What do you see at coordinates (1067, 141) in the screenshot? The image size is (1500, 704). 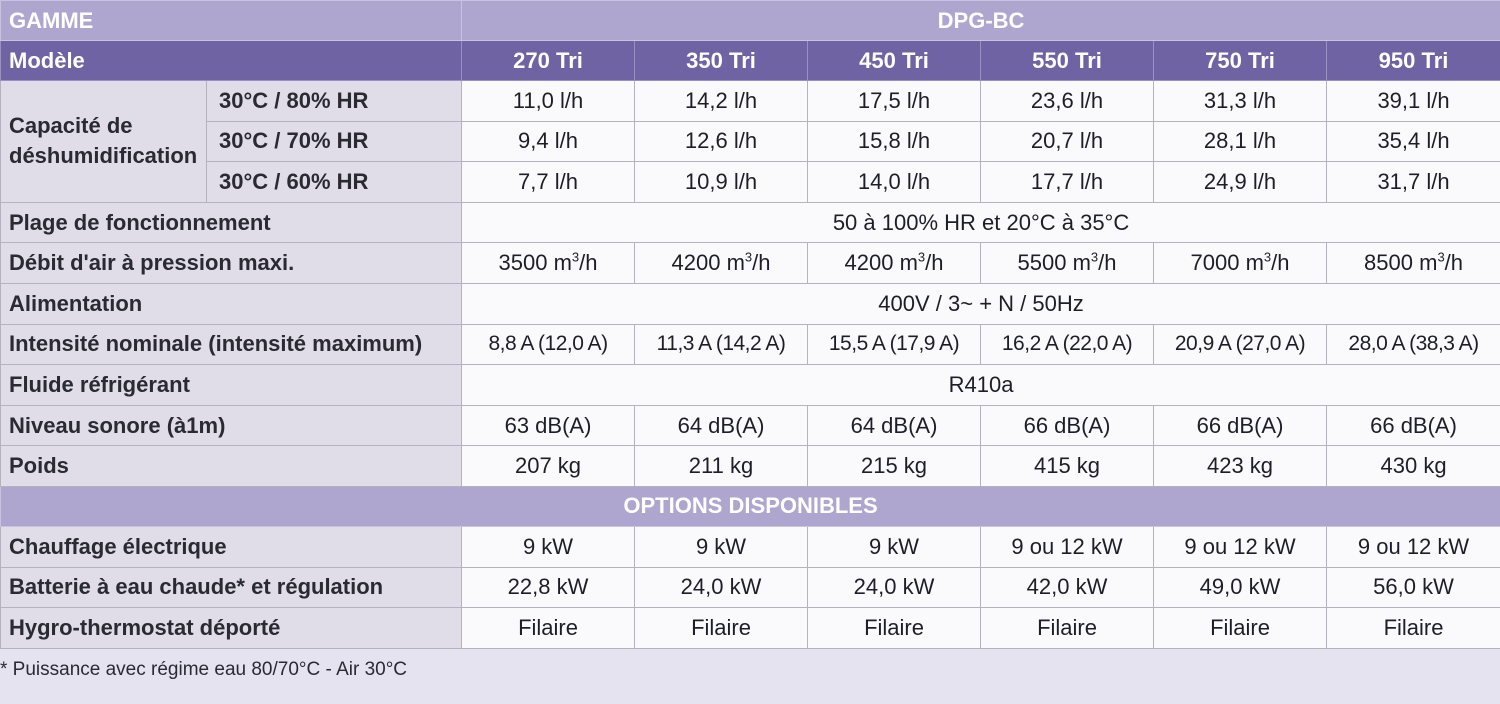 I see `table-cell: 20,7 l/h` at bounding box center [1067, 141].